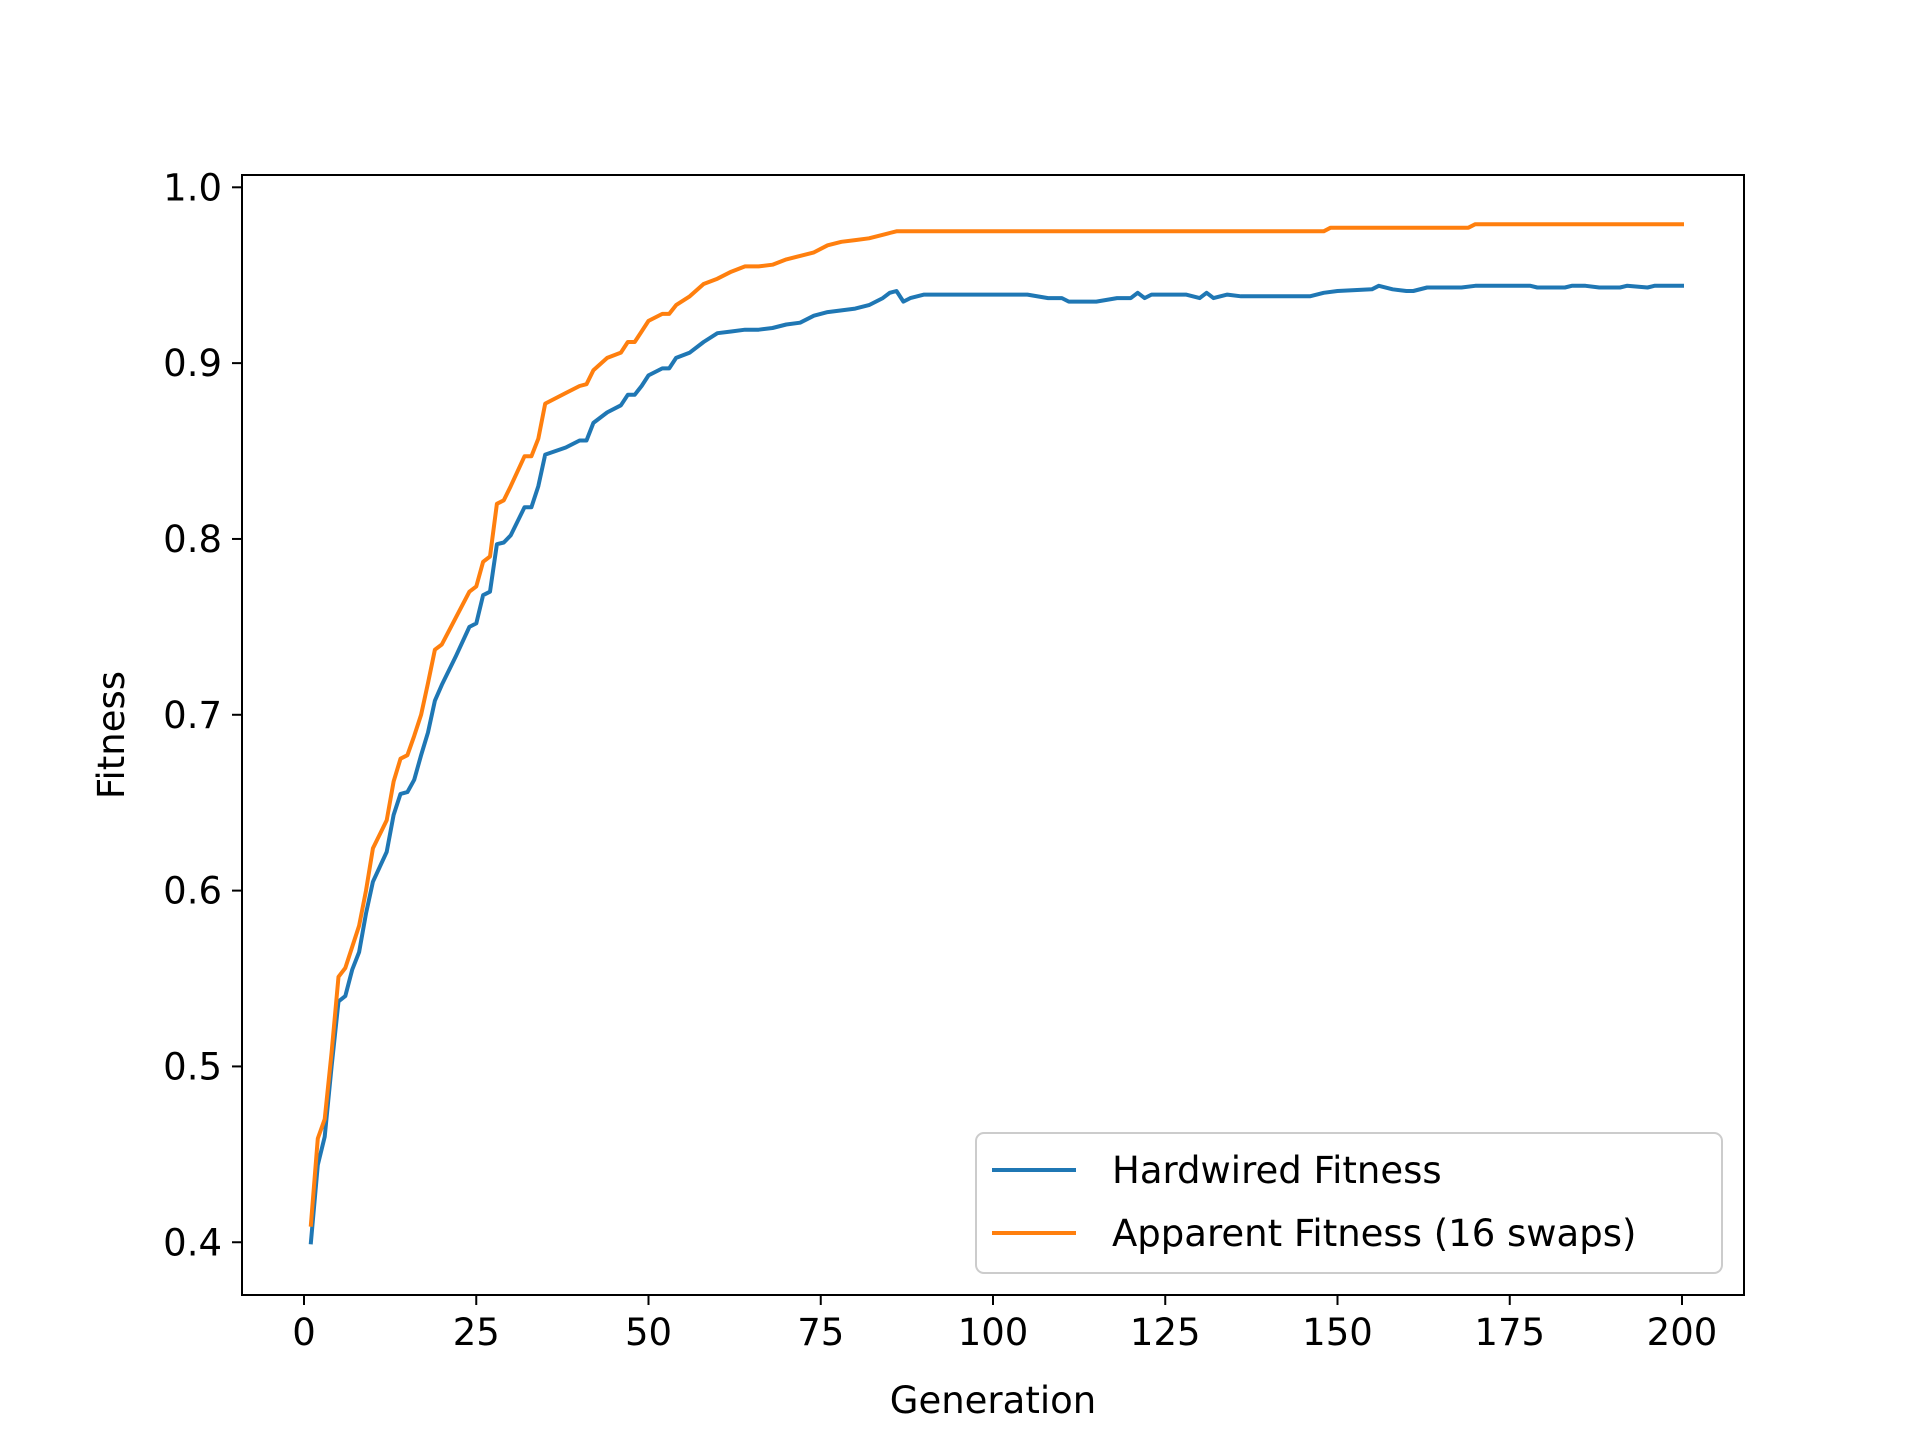 The height and width of the screenshot is (1440, 1920). What do you see at coordinates (192, 1066) in the screenshot?
I see `y-tick-label: 0.5` at bounding box center [192, 1066].